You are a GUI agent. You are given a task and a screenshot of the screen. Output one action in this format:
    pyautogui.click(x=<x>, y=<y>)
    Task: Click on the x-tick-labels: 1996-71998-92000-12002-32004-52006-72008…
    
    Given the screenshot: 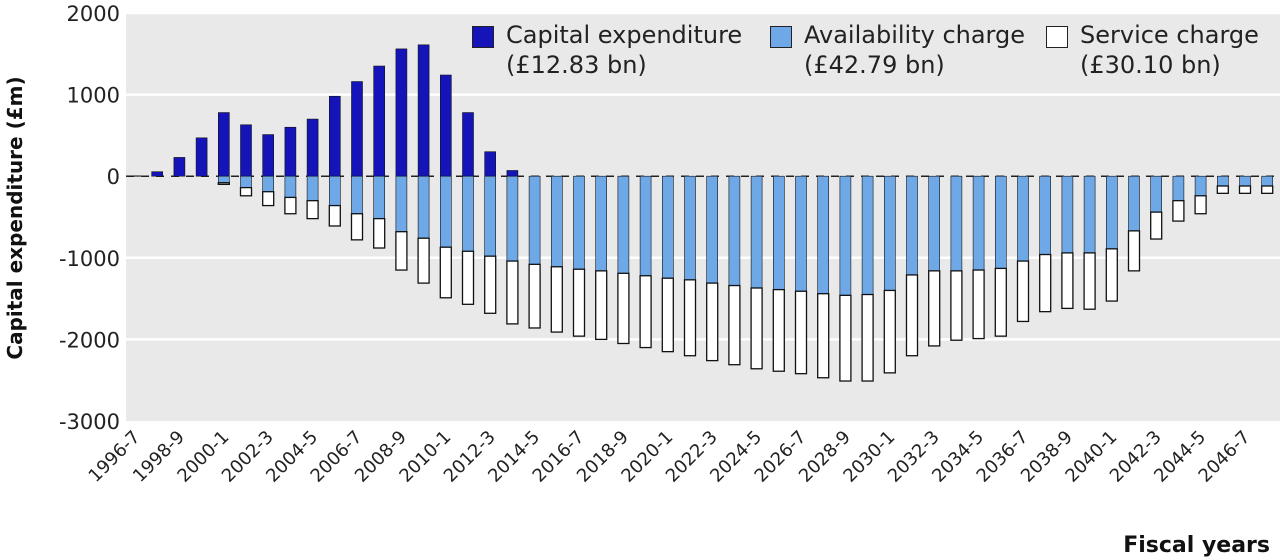 What is the action you would take?
    pyautogui.click(x=670, y=457)
    